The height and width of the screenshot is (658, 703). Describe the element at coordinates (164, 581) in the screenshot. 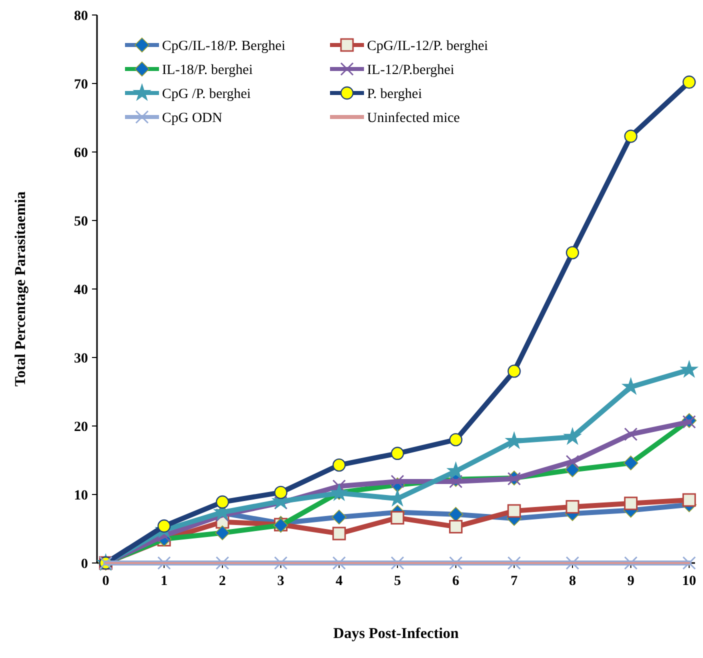

I see `x-tick-label: 1` at that location.